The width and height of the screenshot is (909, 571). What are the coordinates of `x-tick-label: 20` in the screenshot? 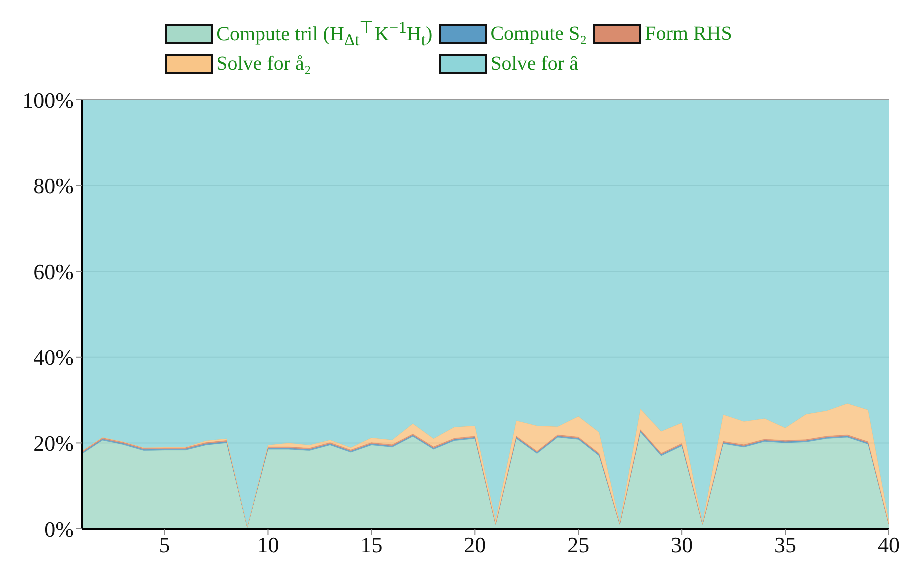 It's located at (475, 545).